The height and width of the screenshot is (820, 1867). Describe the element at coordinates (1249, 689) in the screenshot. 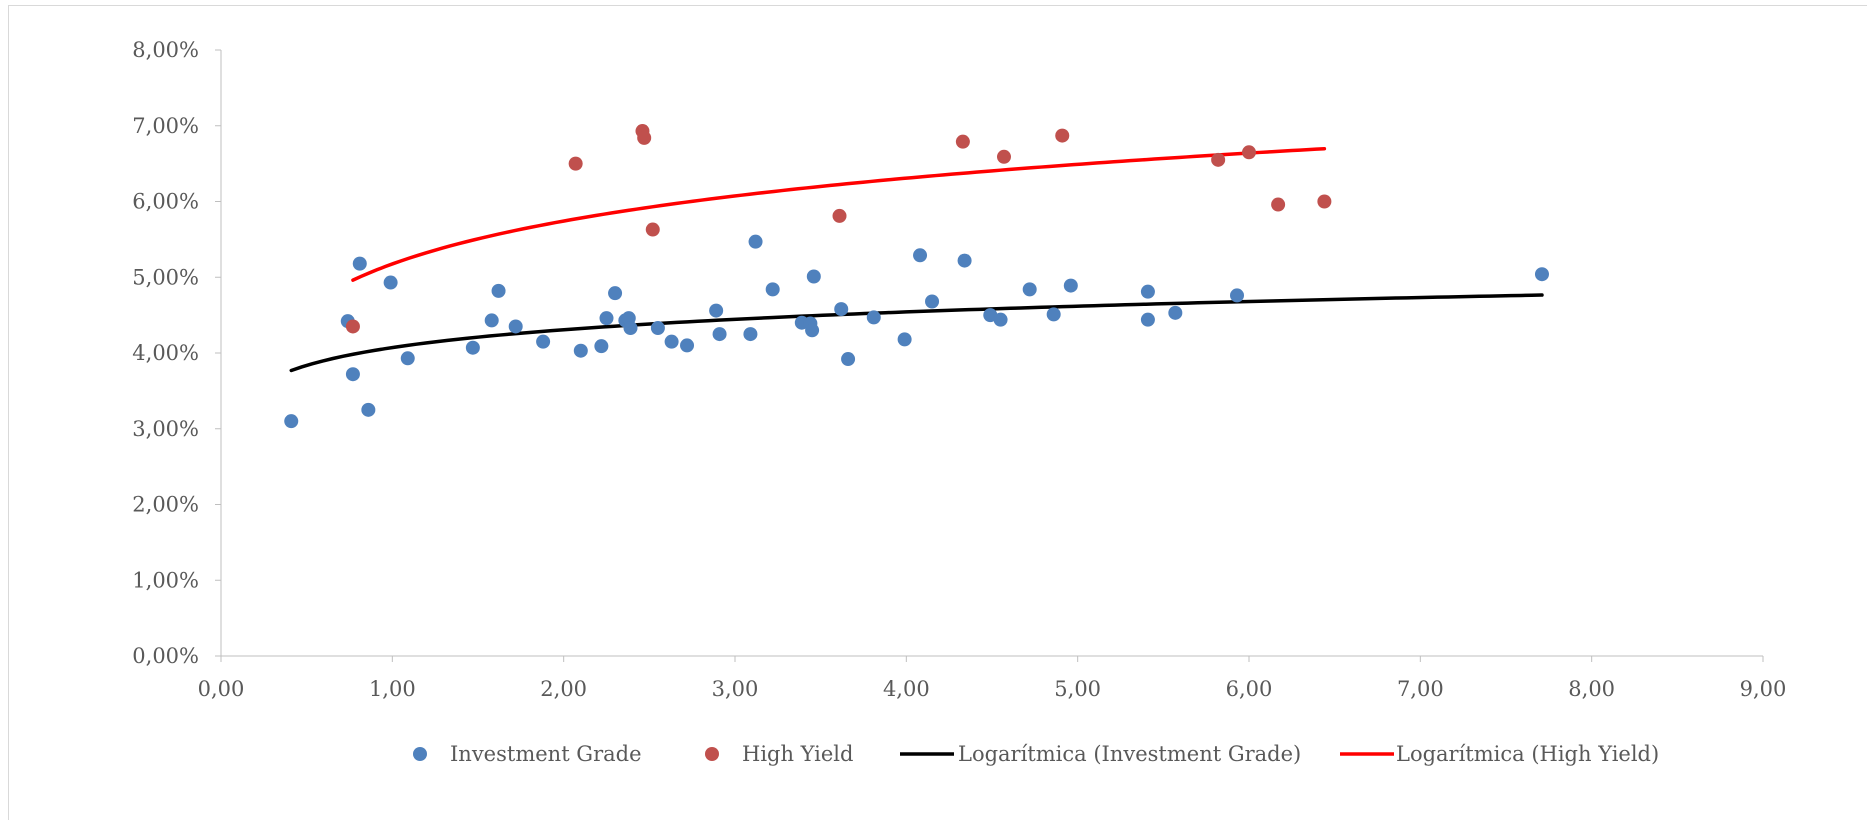

I see `x-tick-label: 6,00` at that location.